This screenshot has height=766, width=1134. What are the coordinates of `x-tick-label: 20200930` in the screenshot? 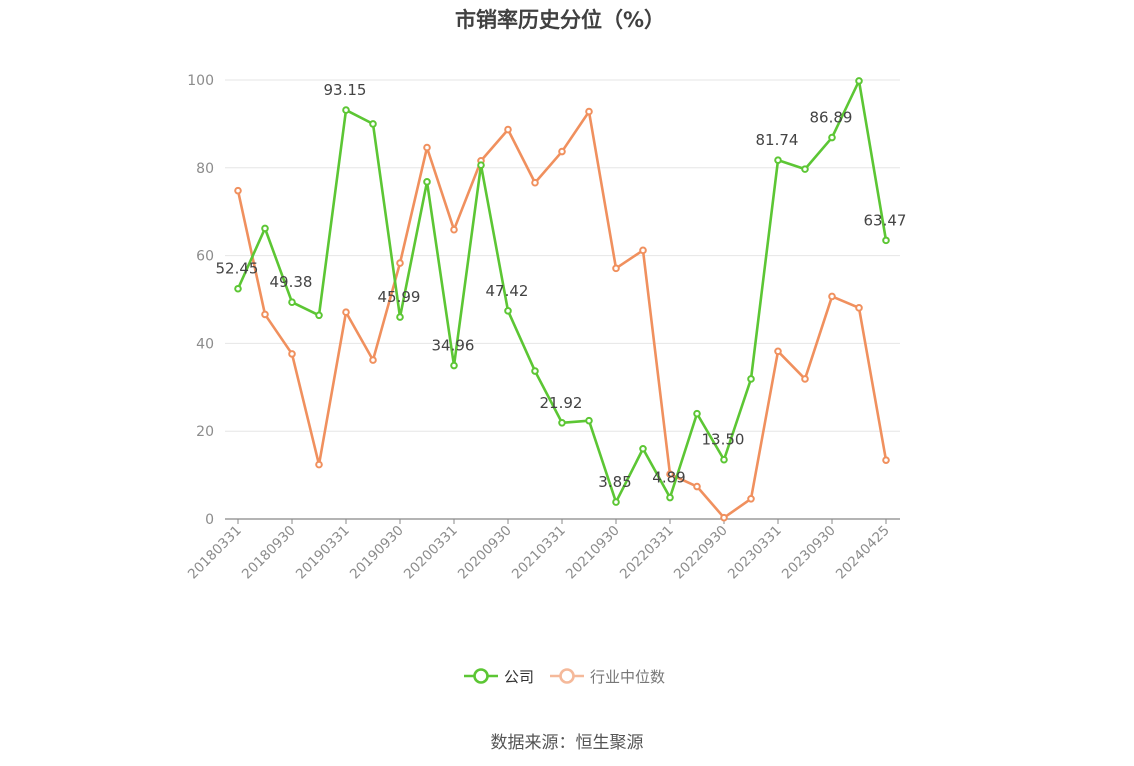 It's located at (485, 553).